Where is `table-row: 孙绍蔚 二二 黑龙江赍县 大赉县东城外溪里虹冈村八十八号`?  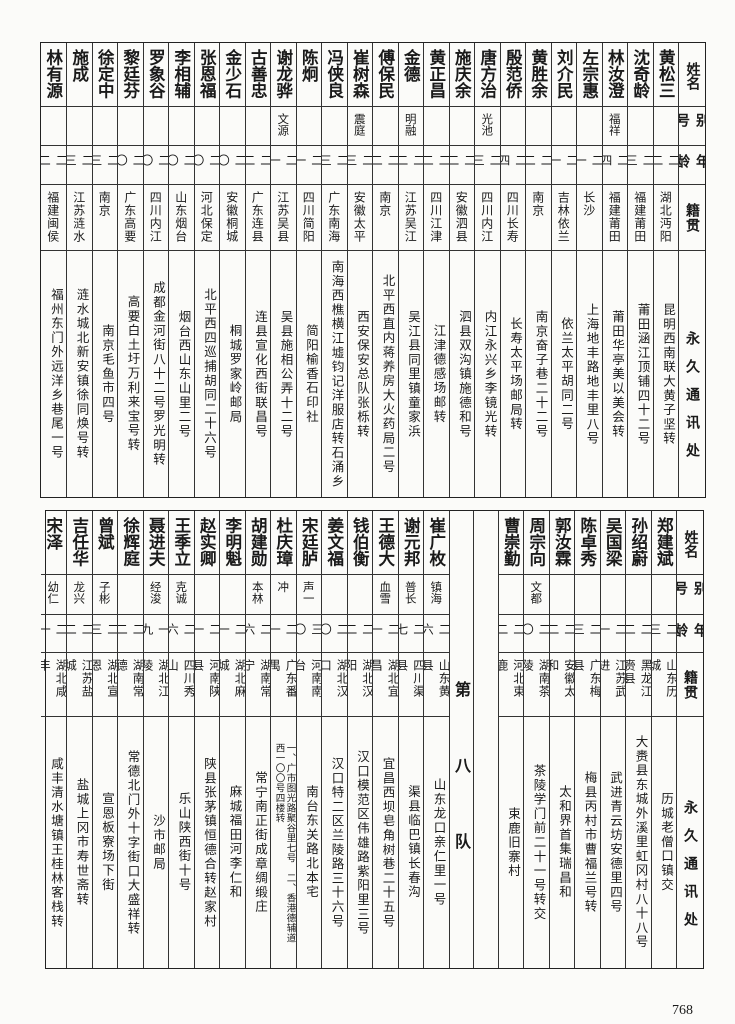
table-row: 孙绍蔚 二二 黑龙江赍县 大赉县东城外溪里虹冈村八十八号 is located at coordinates (638, 739).